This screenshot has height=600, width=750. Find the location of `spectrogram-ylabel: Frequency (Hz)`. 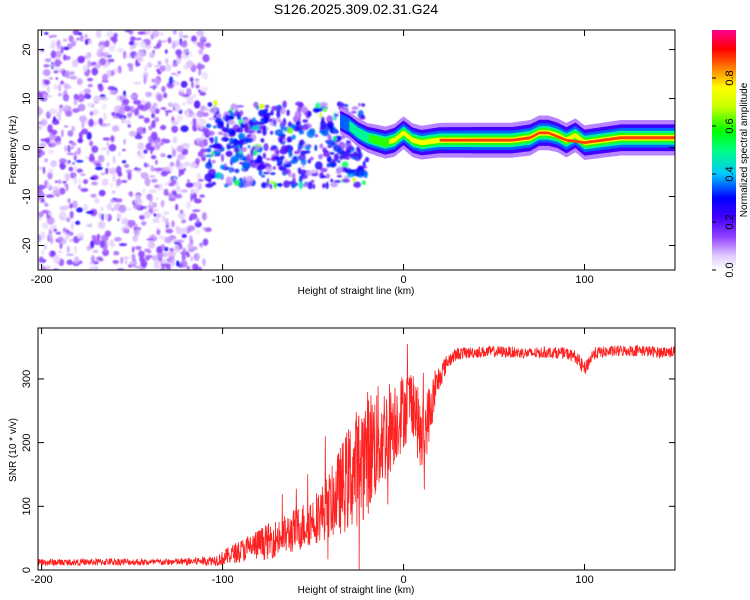

spectrogram-ylabel: Frequency (Hz) is located at coordinates (13, 150).